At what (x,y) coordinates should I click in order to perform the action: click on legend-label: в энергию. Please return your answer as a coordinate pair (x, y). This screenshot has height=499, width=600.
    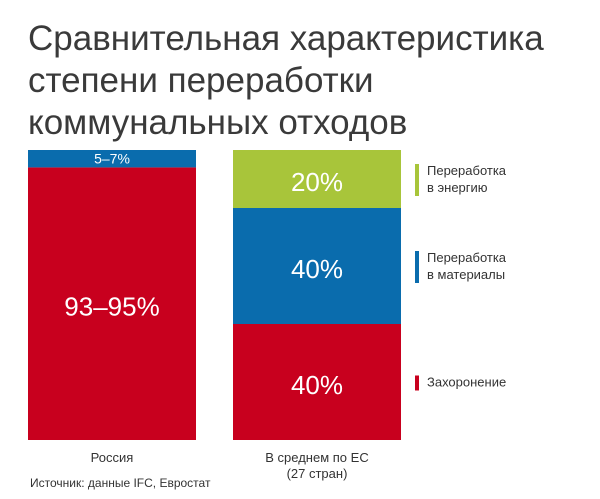
    Looking at the image, I should click on (457, 187).